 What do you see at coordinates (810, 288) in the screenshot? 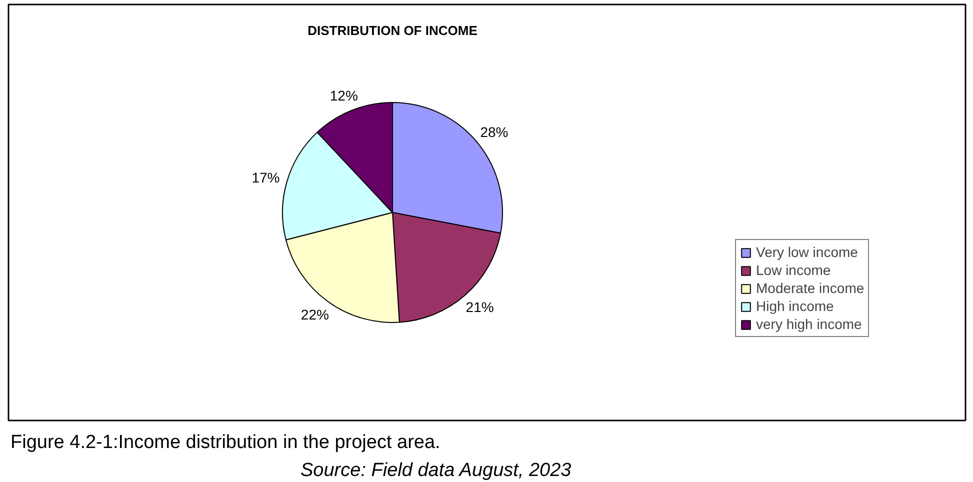
I see `legend-label: Moderate income` at bounding box center [810, 288].